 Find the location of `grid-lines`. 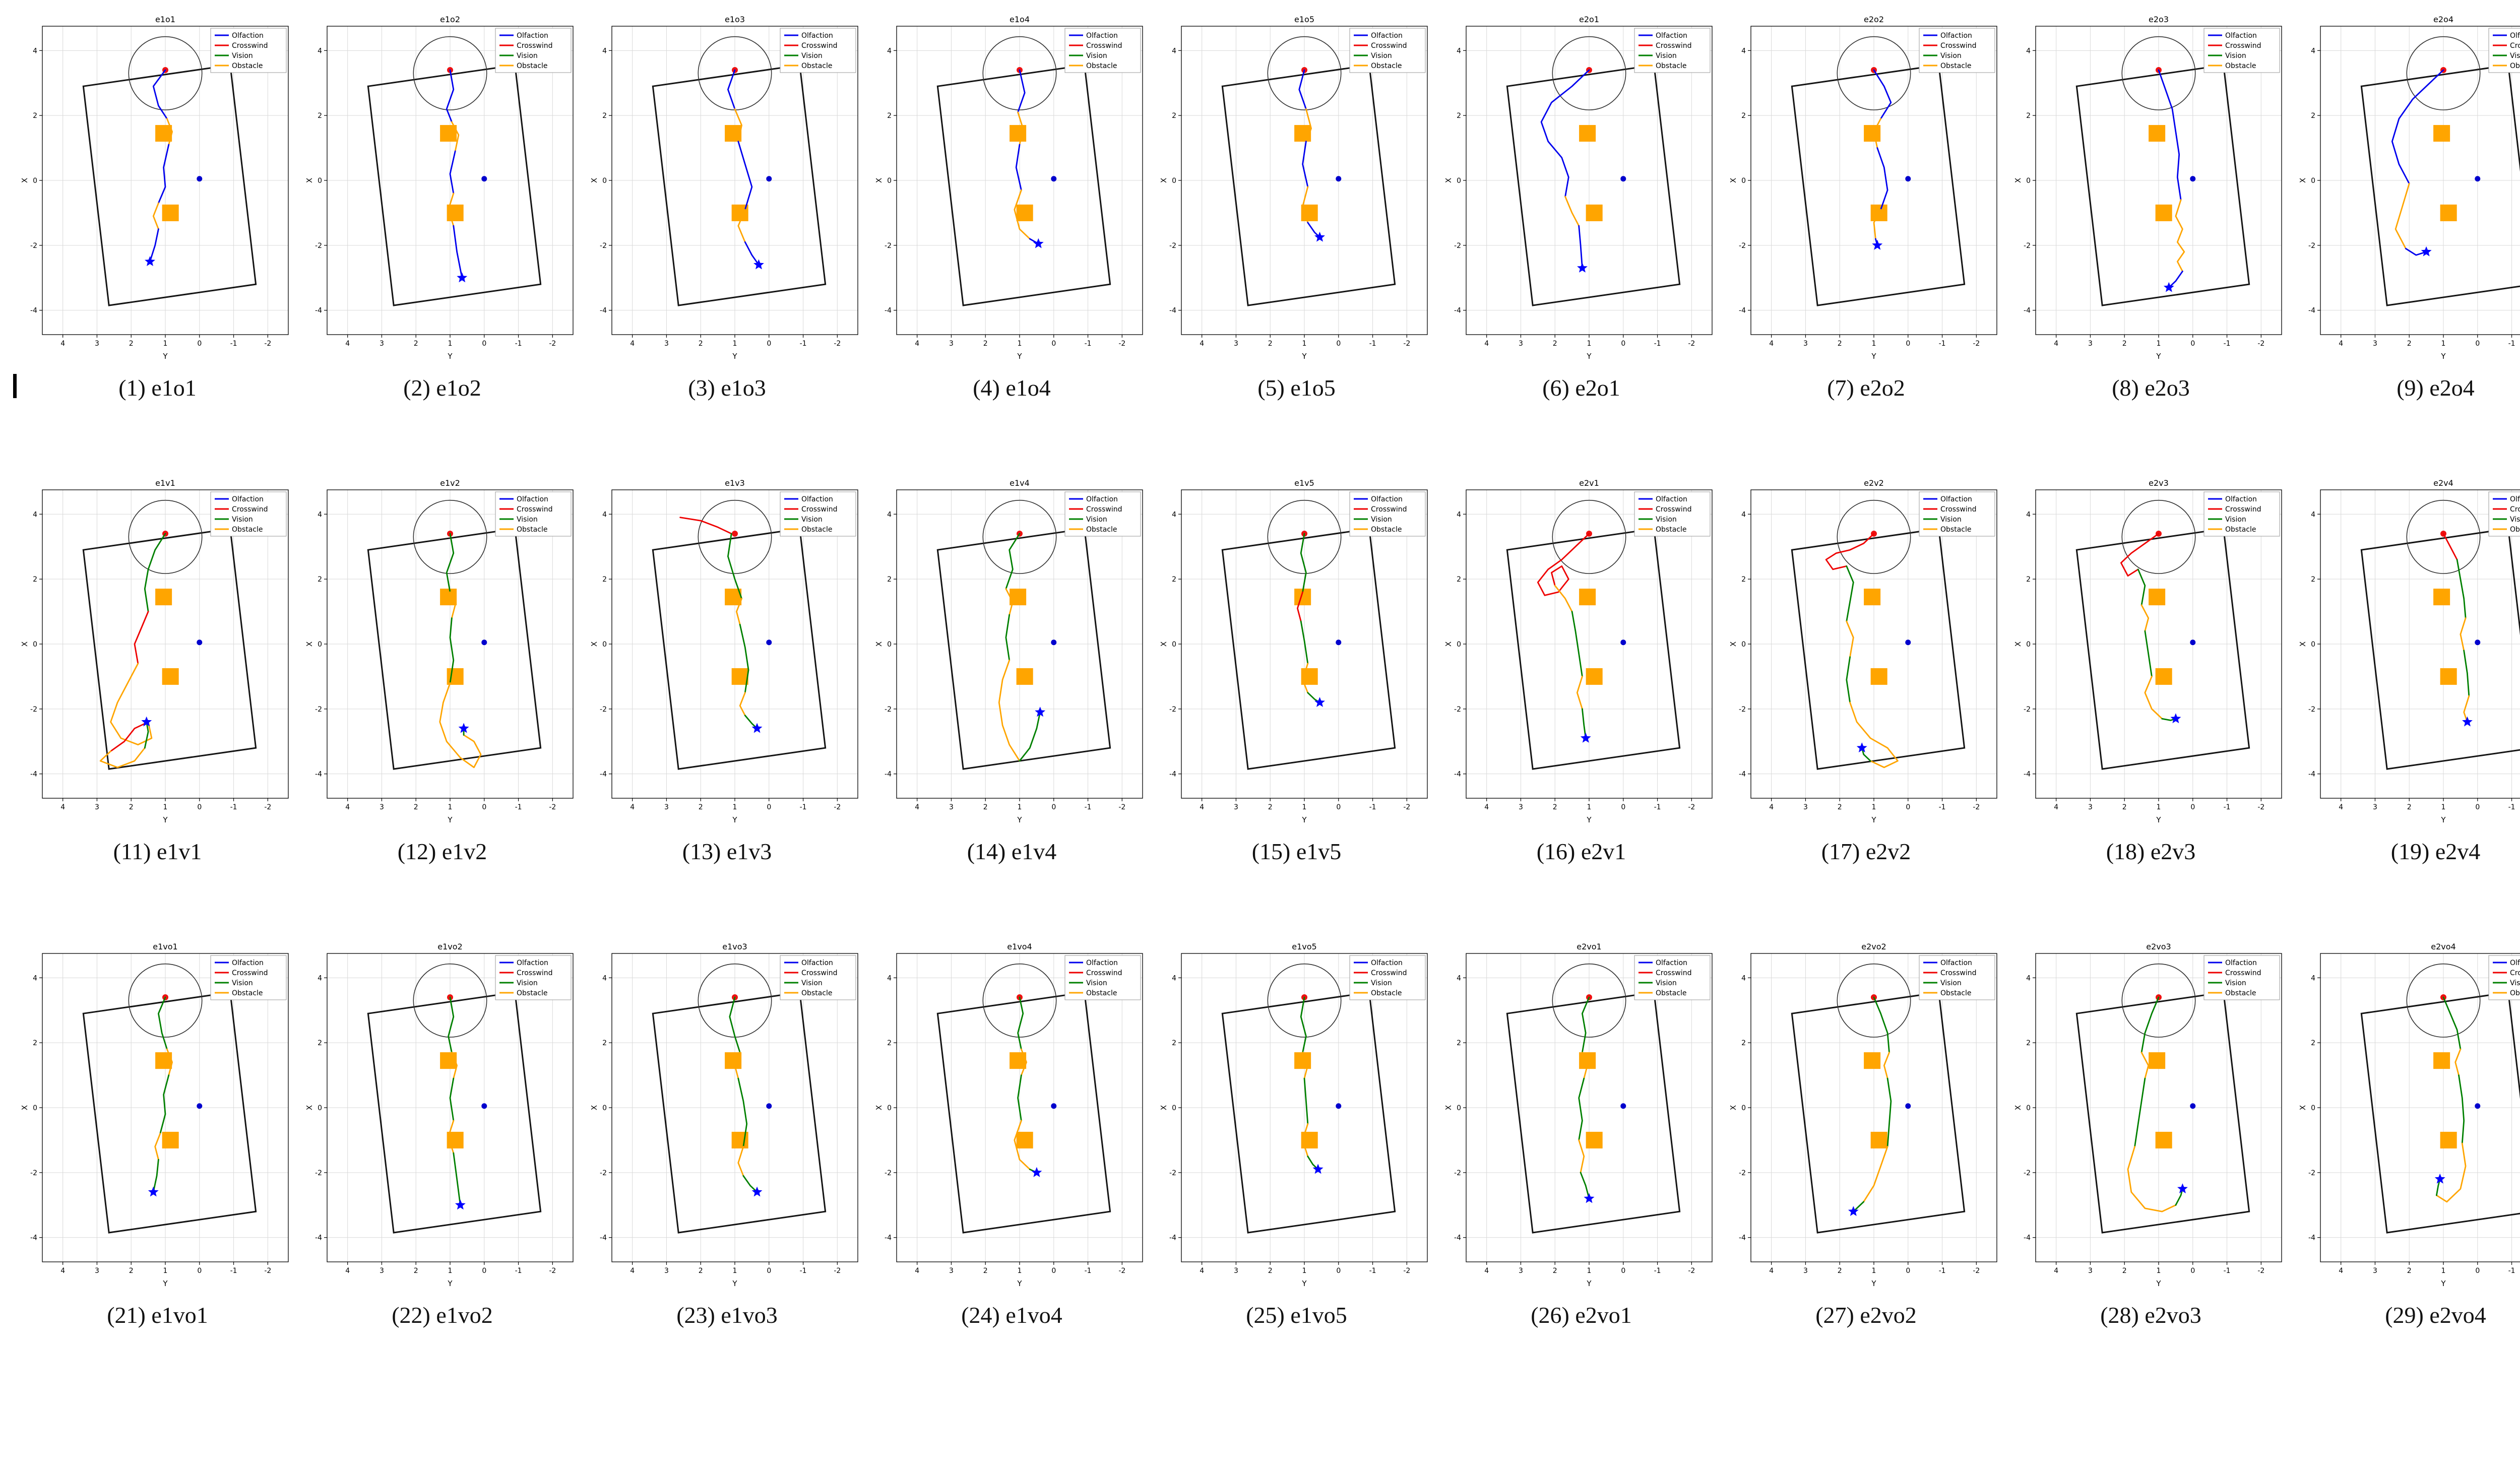

grid-lines is located at coordinates (1589, 180).